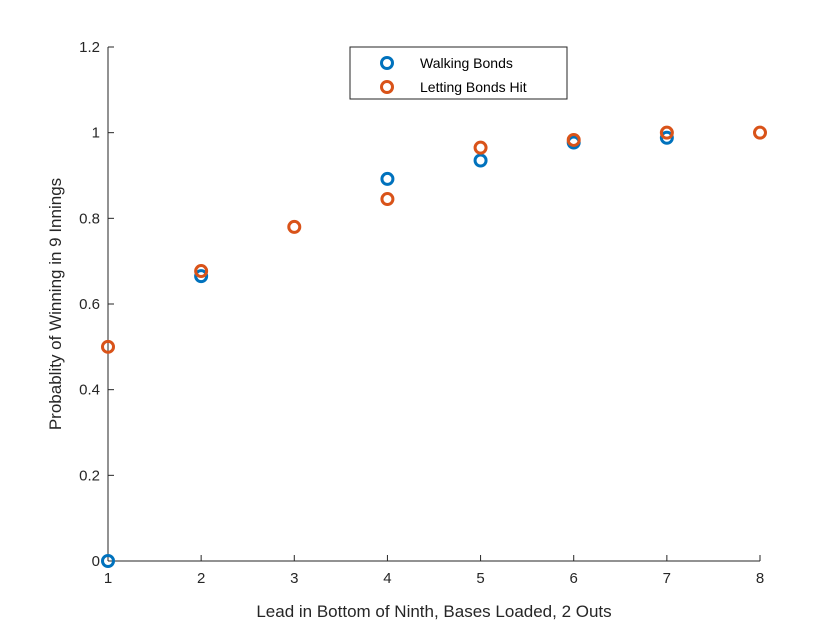  I want to click on x-tick-label: 1, so click(108, 578).